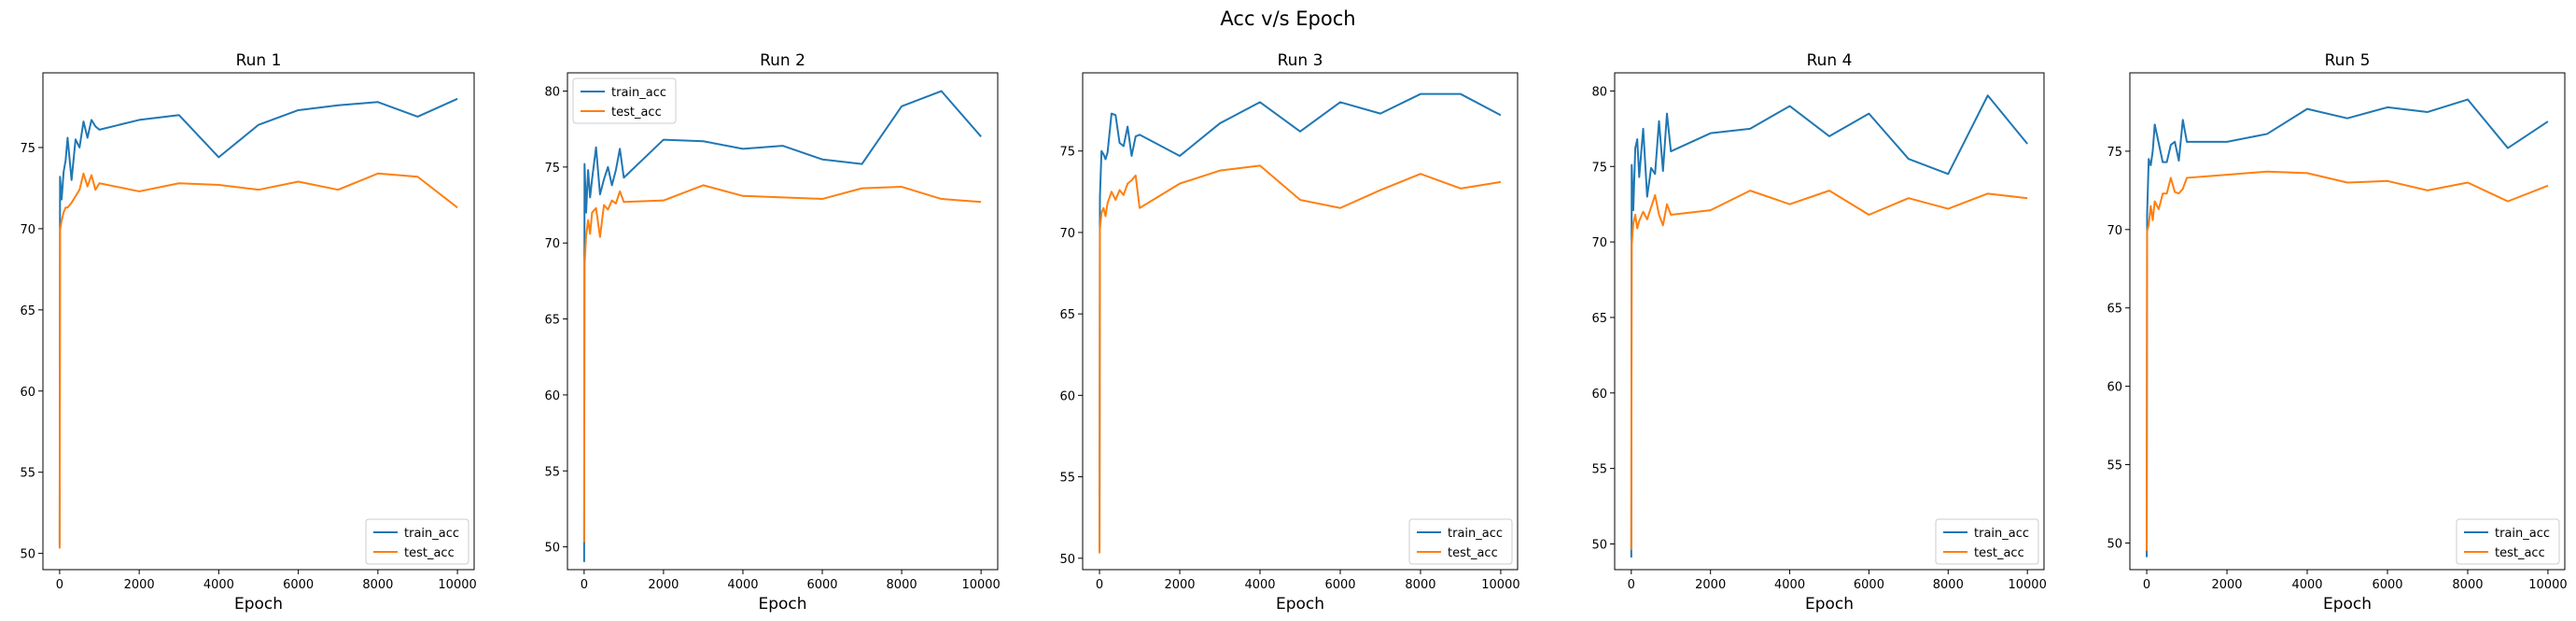  I want to click on subplot-title: Run 1, so click(259, 60).